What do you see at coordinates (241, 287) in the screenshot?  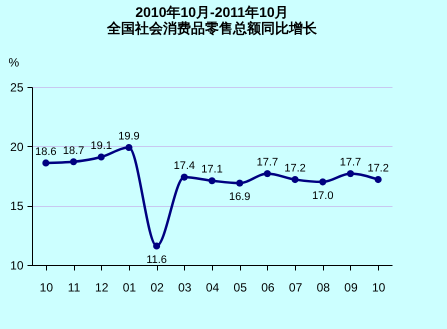 I see `x-tick-label: 05` at bounding box center [241, 287].